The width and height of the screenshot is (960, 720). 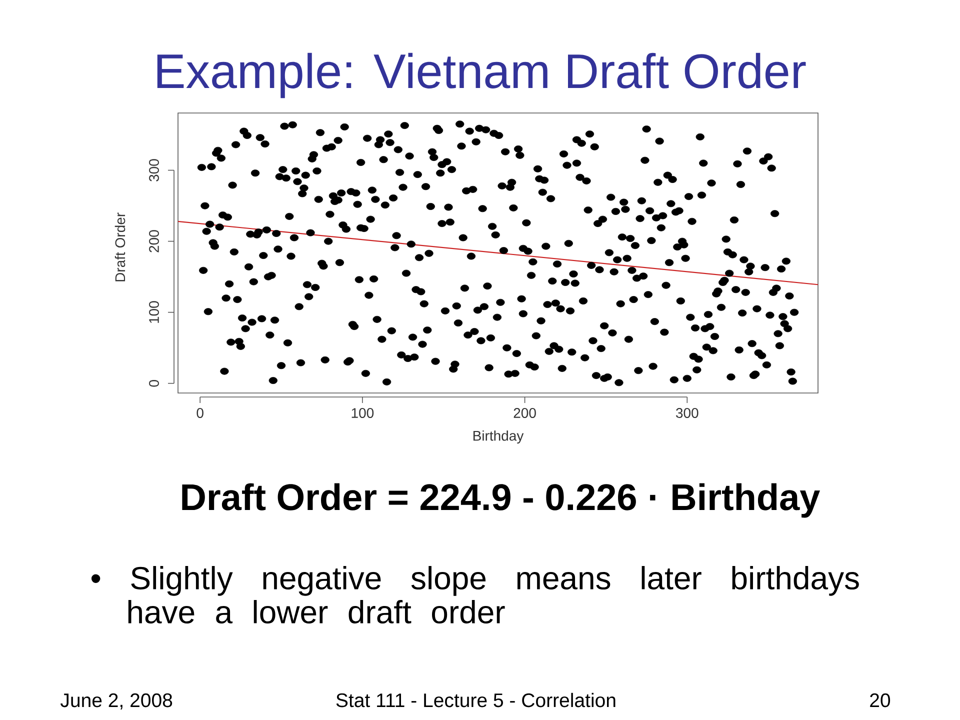 I want to click on y-tick-label: 300, so click(x=154, y=170).